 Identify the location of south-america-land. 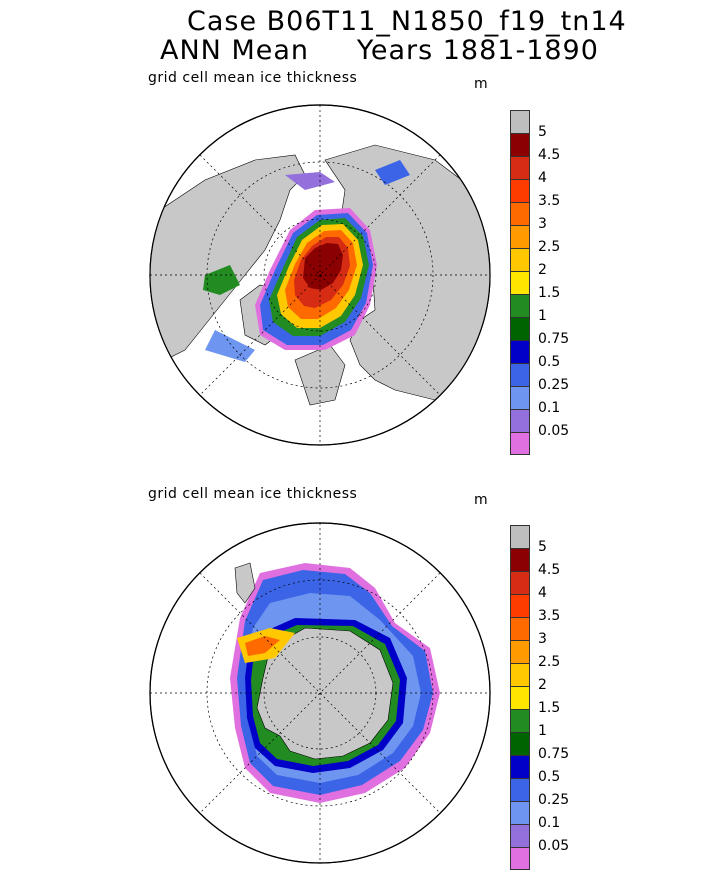
(245, 583).